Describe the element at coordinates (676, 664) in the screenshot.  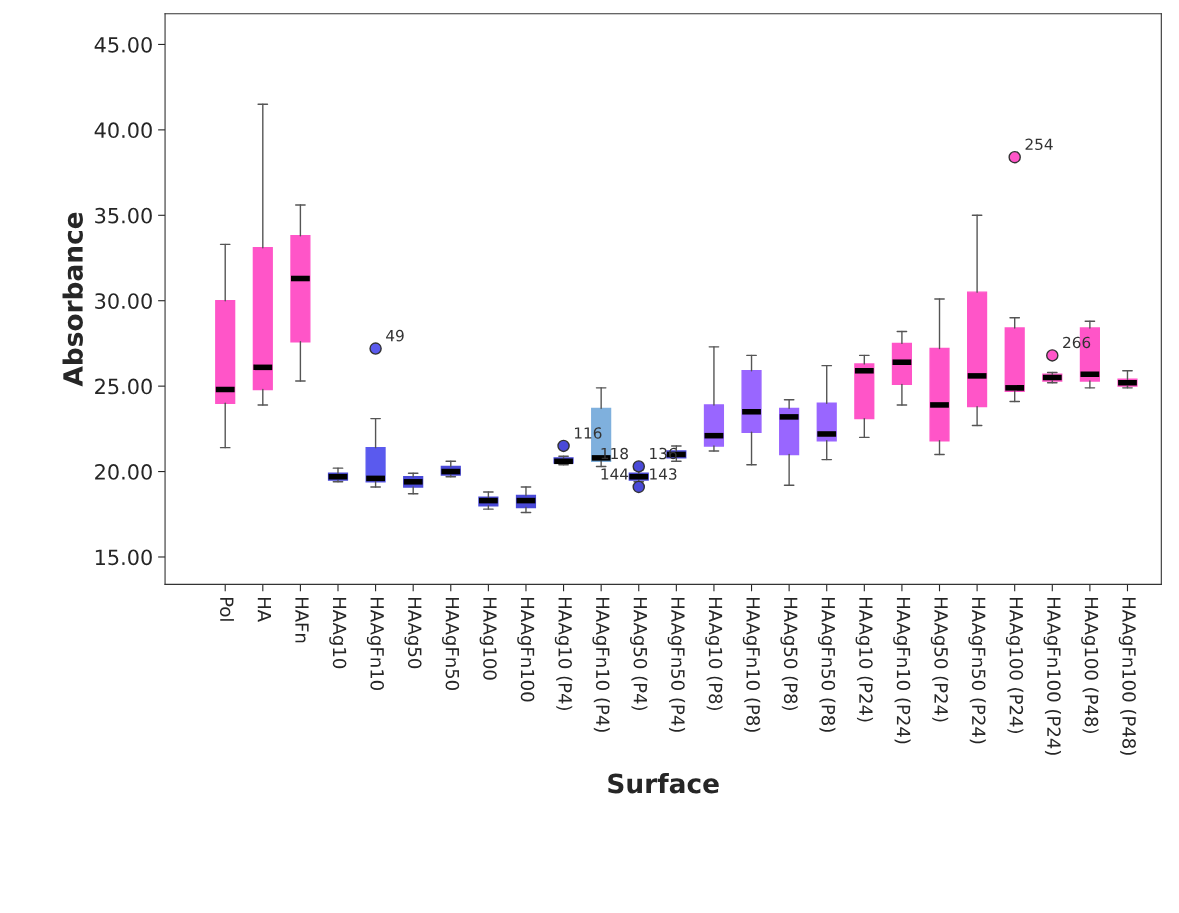
I see `x-tick-label: HAAgFn50 (P4)` at that location.